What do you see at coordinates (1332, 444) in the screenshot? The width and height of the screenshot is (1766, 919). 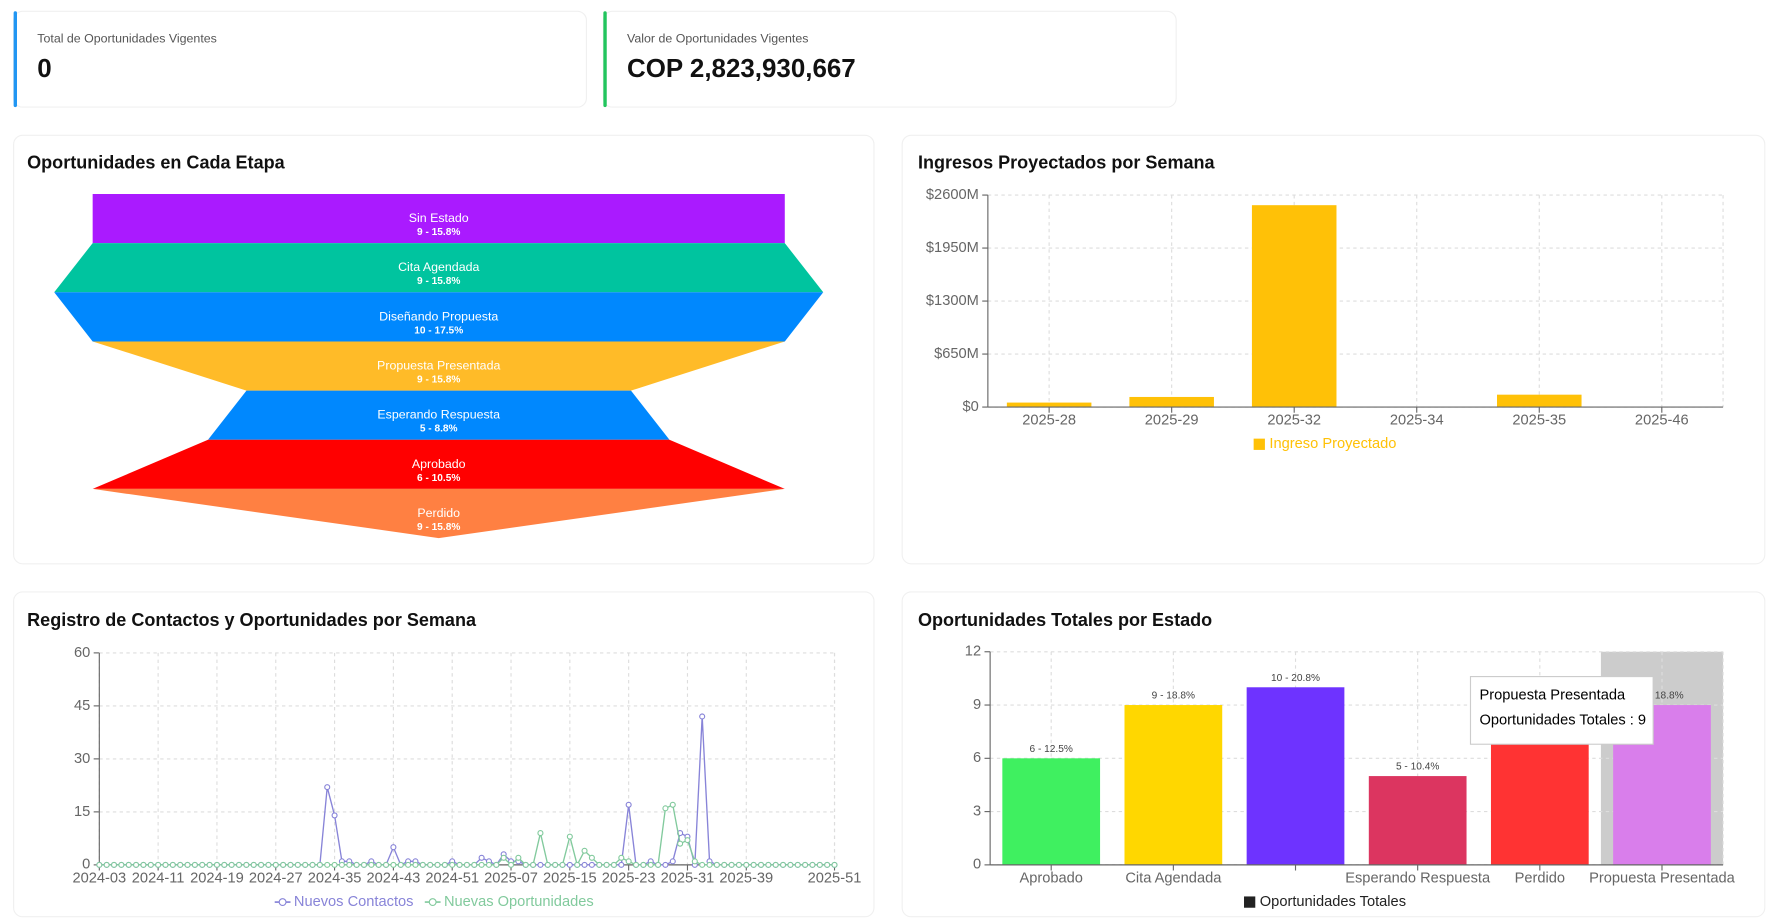 I see `legend-label: Ingreso Proyectado` at bounding box center [1332, 444].